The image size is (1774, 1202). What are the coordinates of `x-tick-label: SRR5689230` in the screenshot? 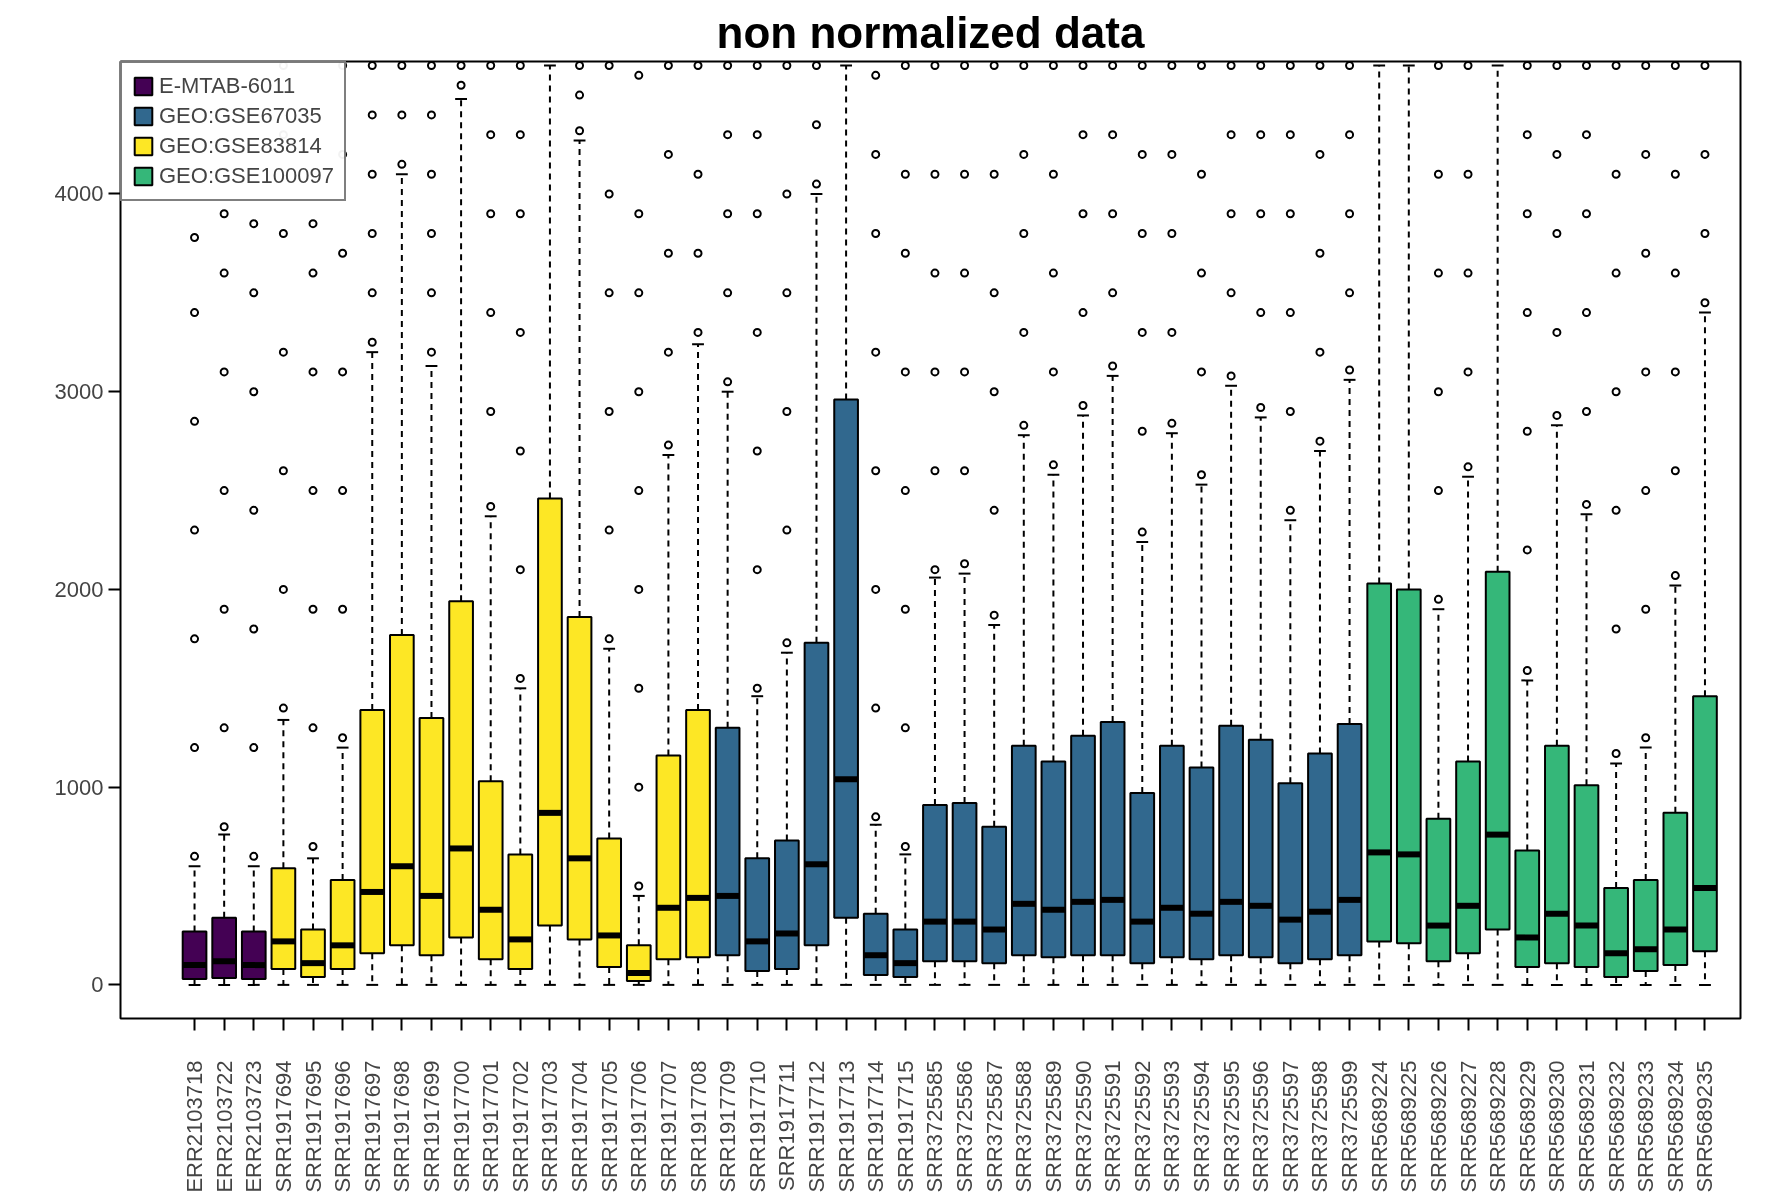 It's located at (1557, 1126).